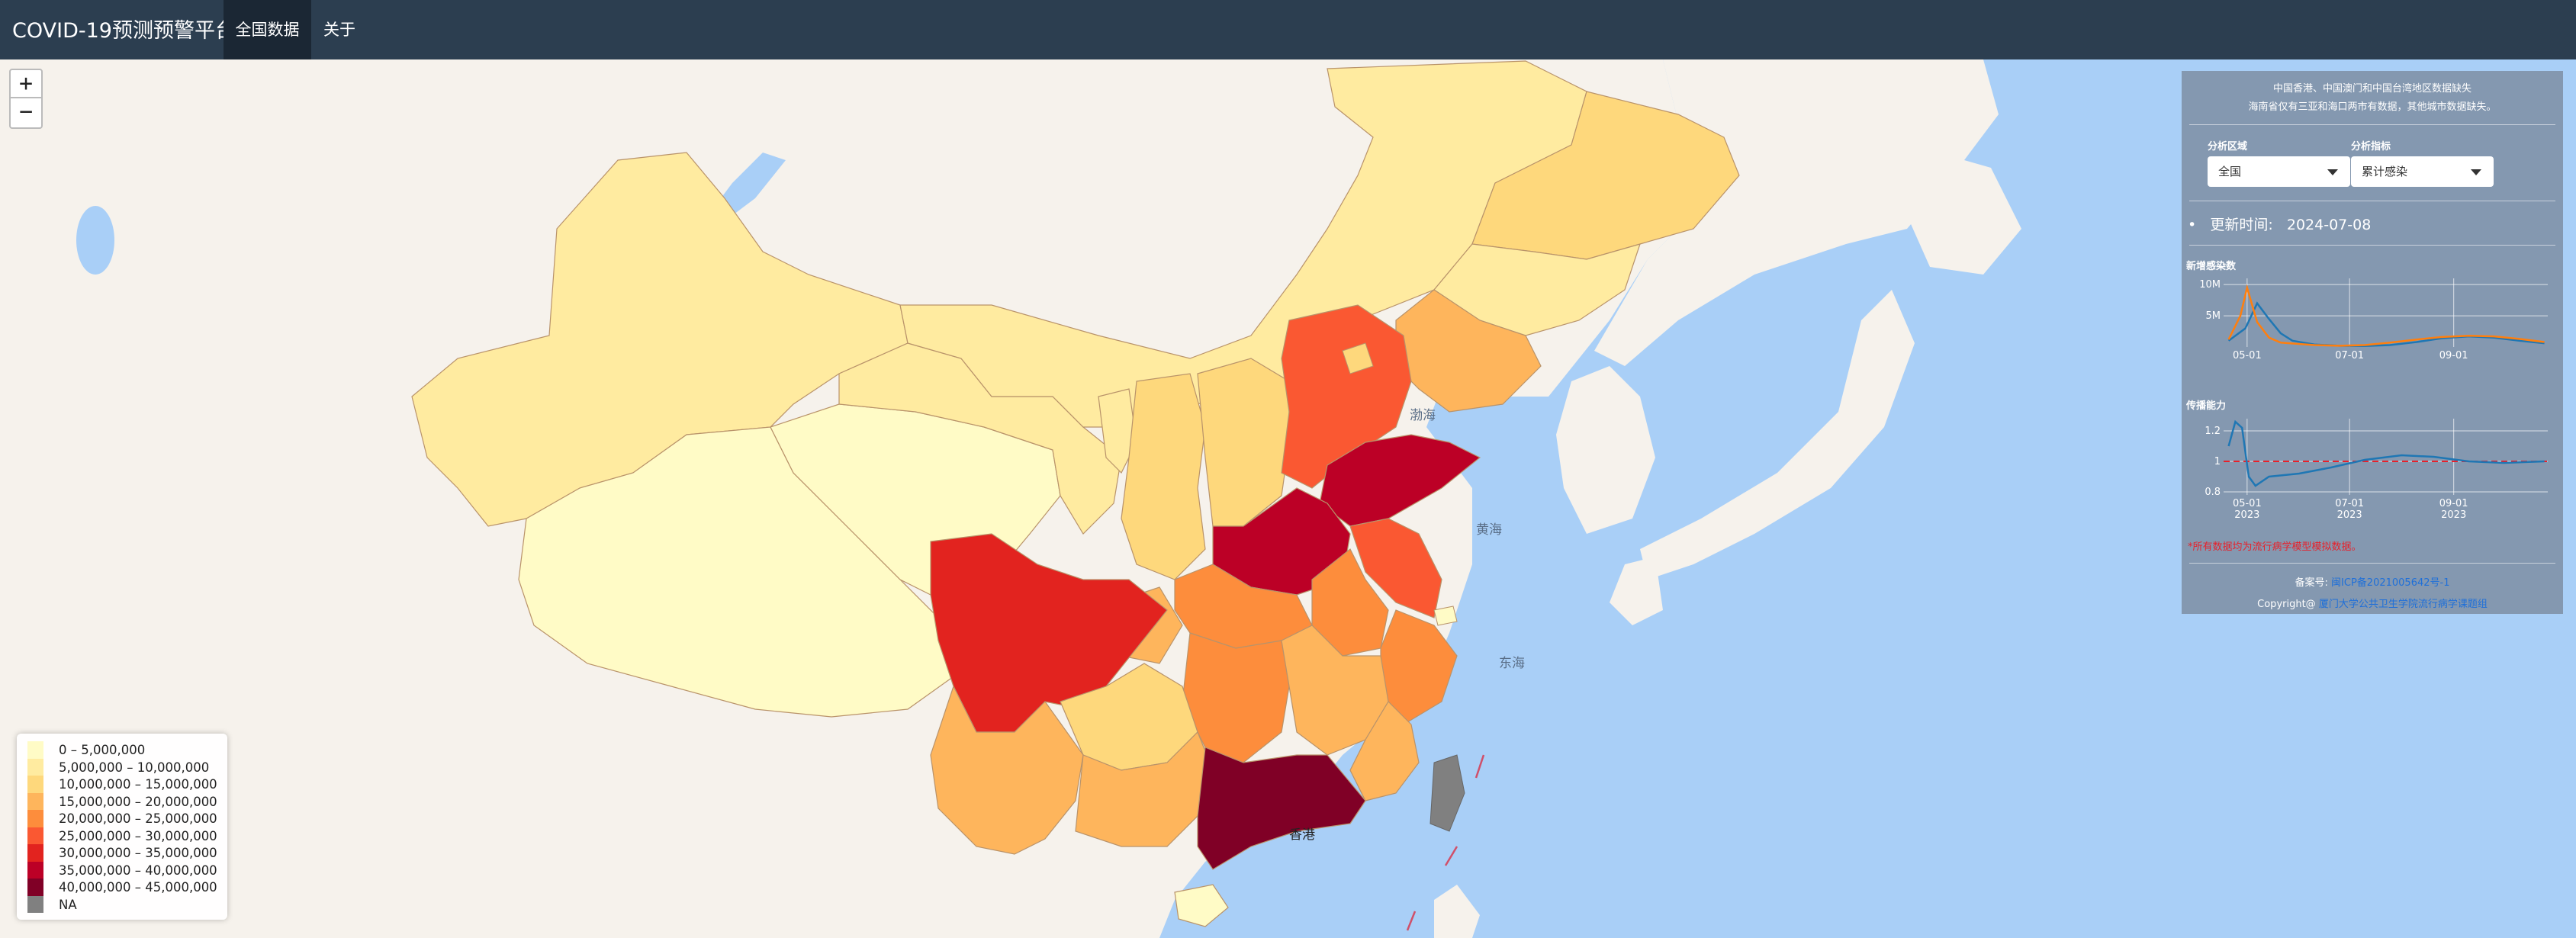  Describe the element at coordinates (138, 870) in the screenshot. I see `legend-label: 35,000,000 – 40,000,000` at that location.